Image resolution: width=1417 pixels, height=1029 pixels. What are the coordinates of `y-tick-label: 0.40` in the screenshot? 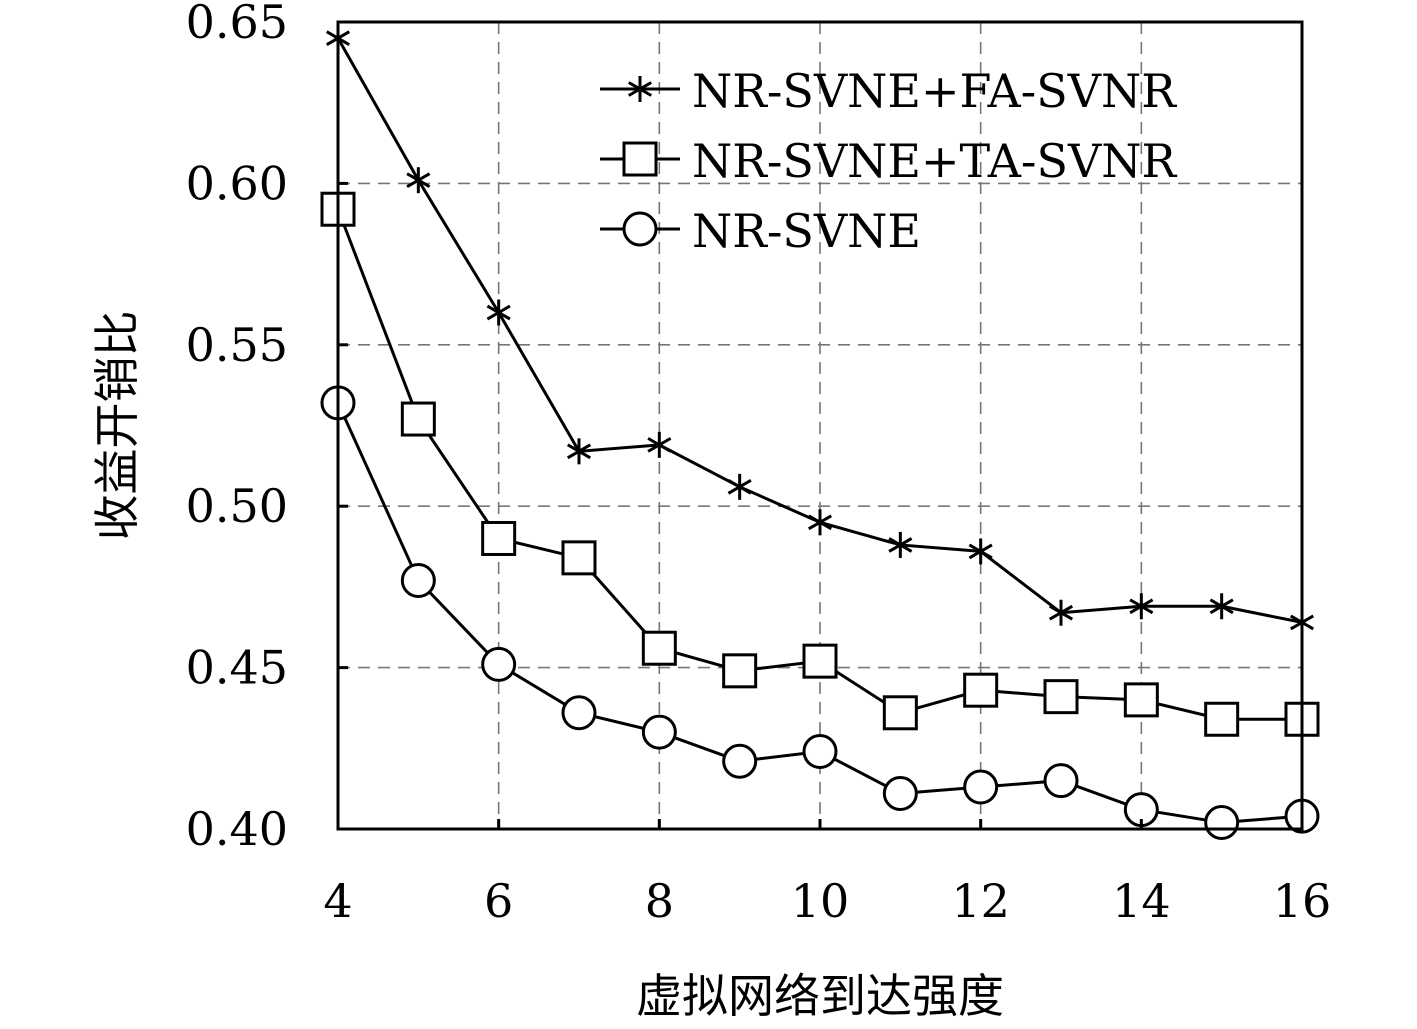 It's located at (237, 829).